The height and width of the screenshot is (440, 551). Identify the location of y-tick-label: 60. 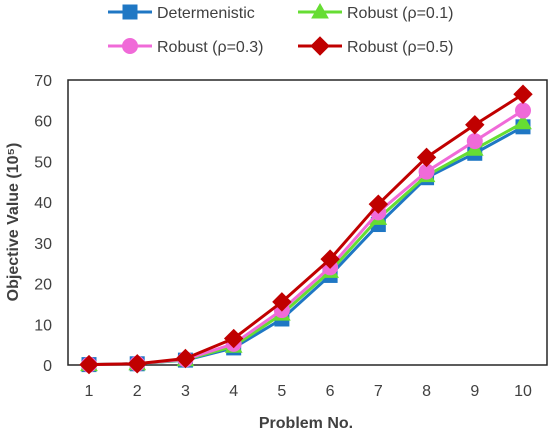
(43, 122).